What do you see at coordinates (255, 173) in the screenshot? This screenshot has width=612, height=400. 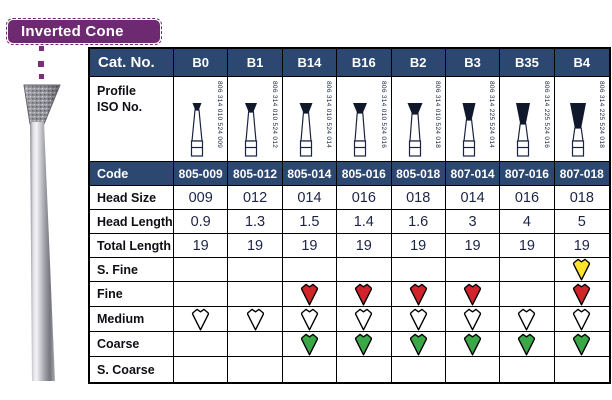 I see `code-cell-b1-text: 805-012` at bounding box center [255, 173].